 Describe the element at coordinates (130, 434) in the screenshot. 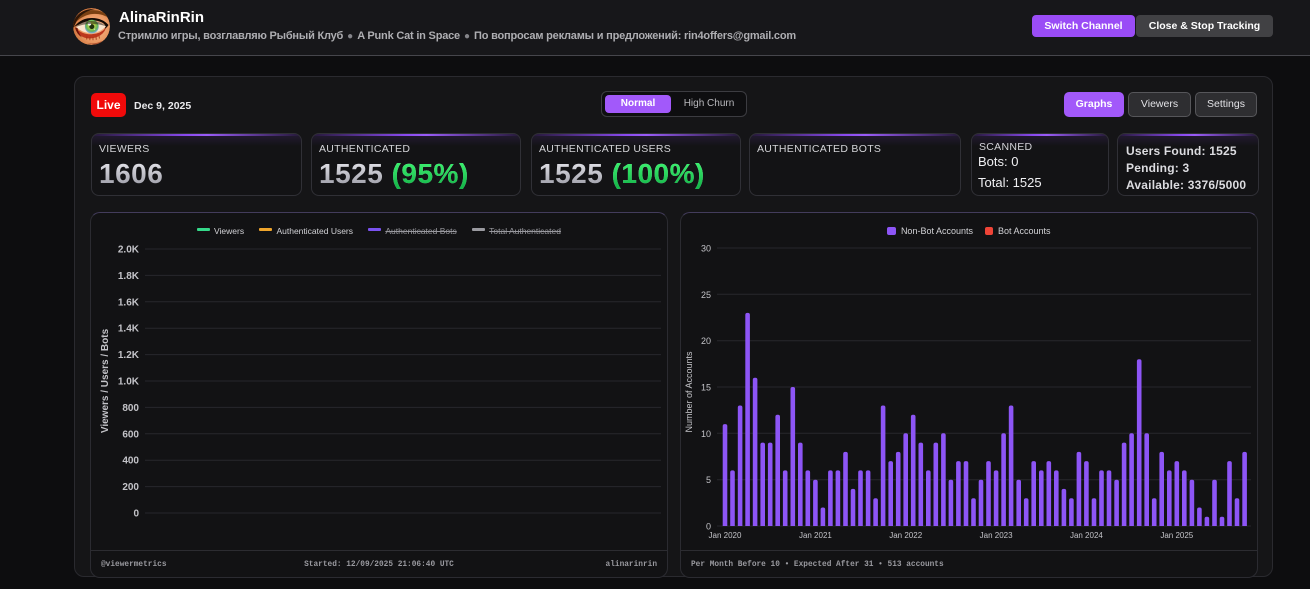

I see `svg-text: 600` at that location.